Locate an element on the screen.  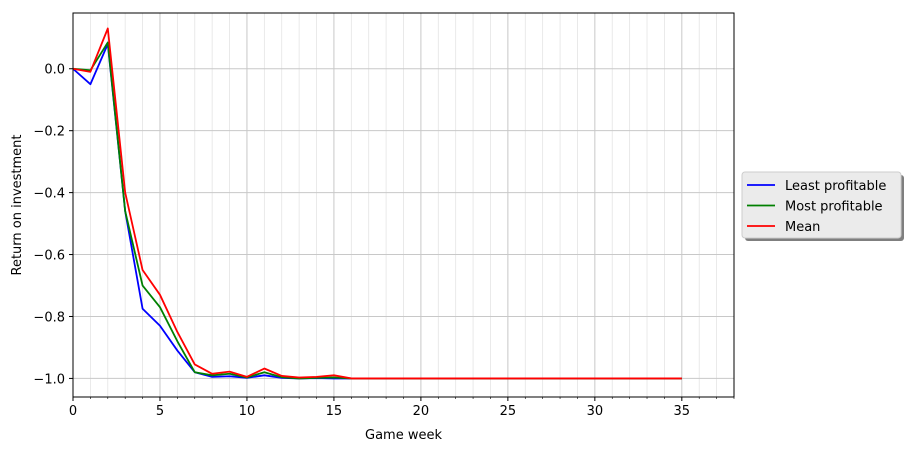
y-axis-ticks: 0.0 −0.2 −0.4 −0.6 −0.8 −1.0 is located at coordinates (53, 225).